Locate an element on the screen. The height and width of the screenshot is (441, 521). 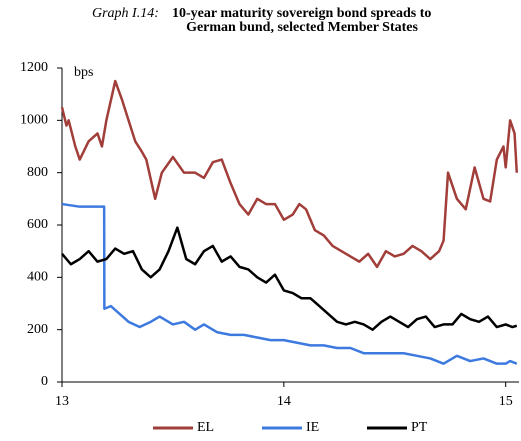
y-tick-label: 1000 is located at coordinates (34, 120).